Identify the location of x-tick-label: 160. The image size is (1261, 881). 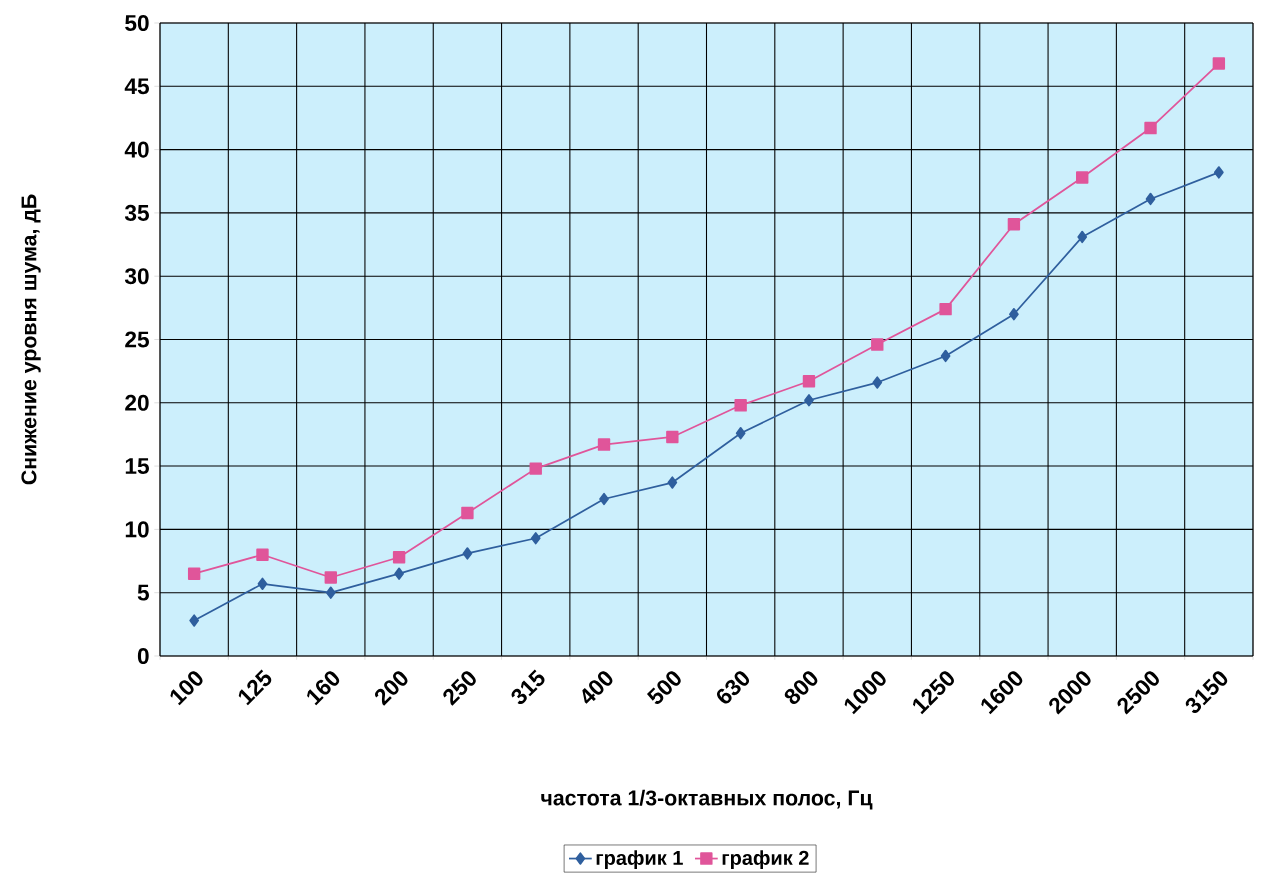
(323, 688).